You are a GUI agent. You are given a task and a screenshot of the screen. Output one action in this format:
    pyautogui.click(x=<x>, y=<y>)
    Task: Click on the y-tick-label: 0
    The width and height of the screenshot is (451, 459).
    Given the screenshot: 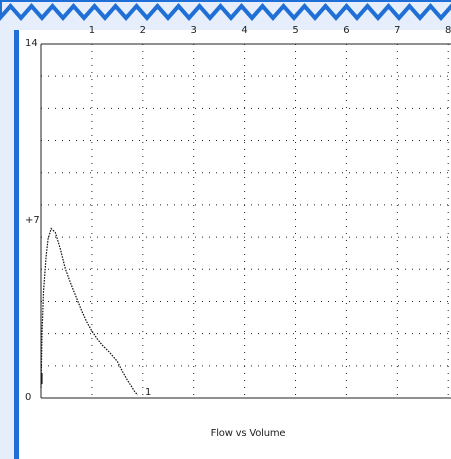 What is the action you would take?
    pyautogui.click(x=28, y=397)
    